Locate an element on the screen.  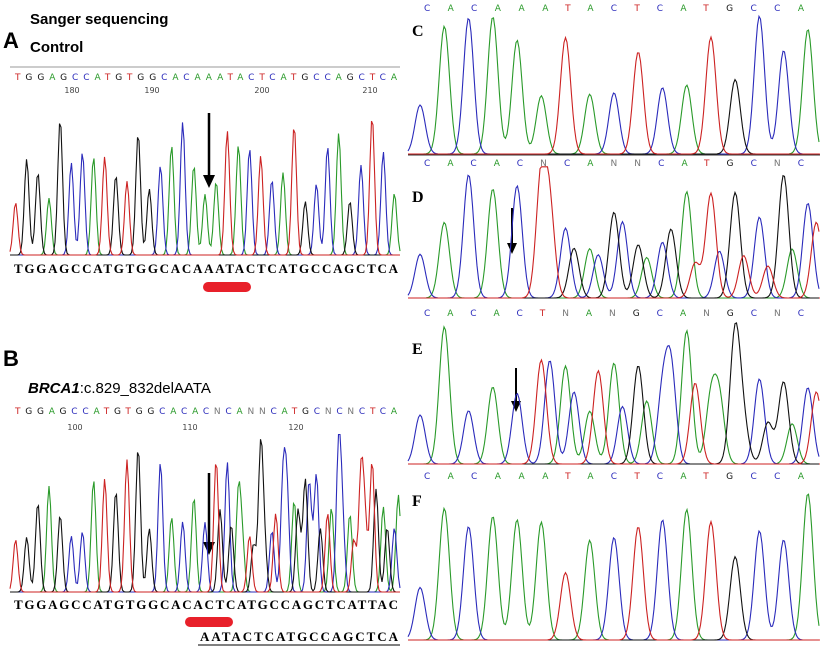
called-sequence: TGGAGCCATGTGGCACAAATACTCATGCCAGCTCA is located at coordinates (206, 268).